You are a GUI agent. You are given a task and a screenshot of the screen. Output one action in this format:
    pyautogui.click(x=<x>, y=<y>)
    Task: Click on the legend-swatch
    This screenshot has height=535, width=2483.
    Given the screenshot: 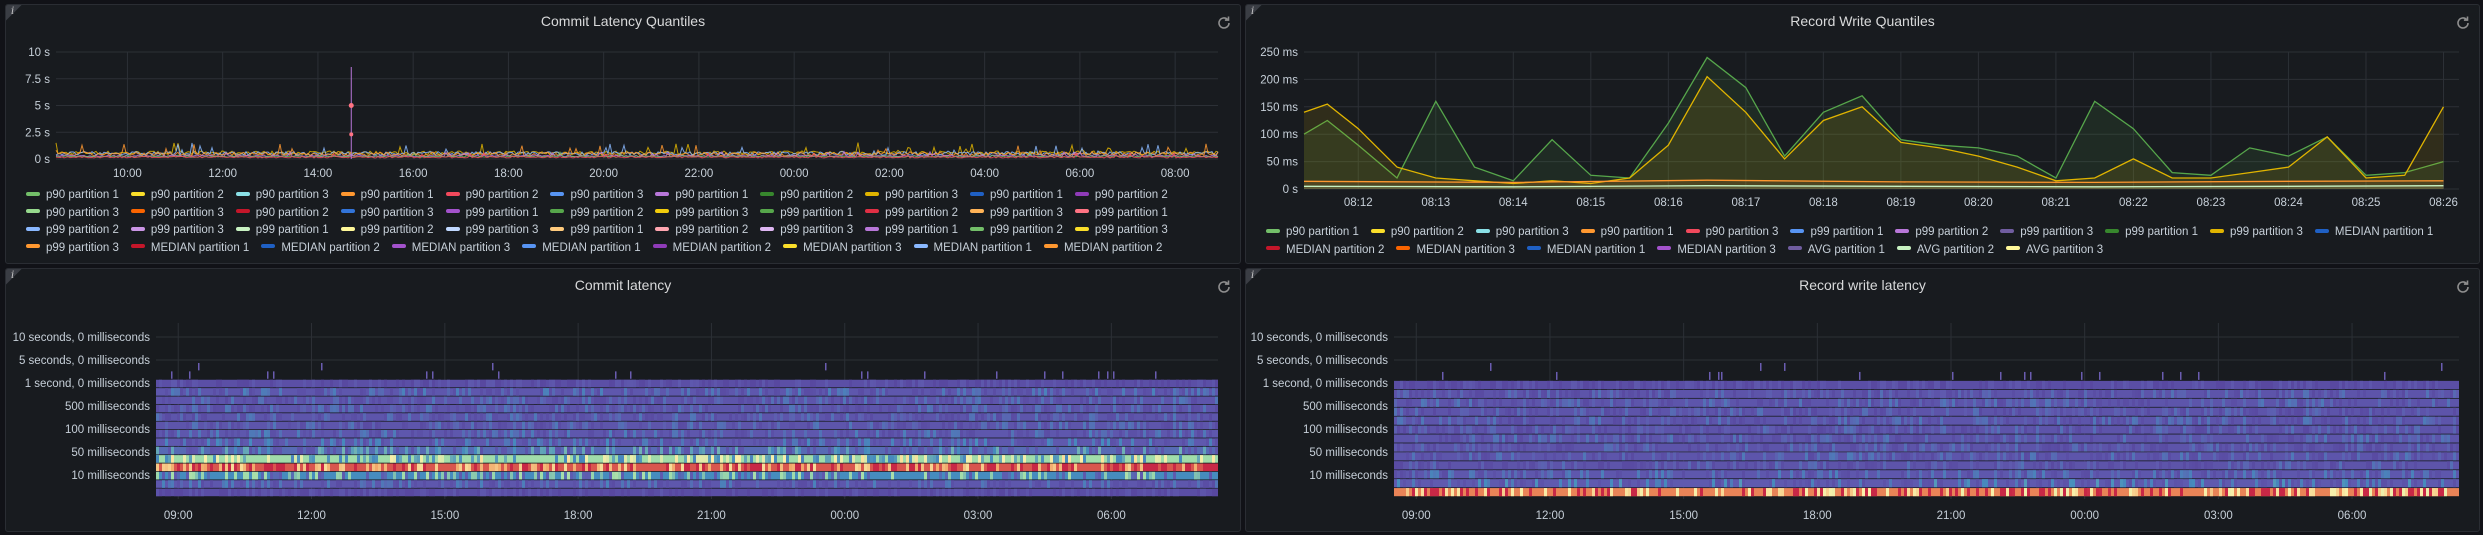 What is the action you would take?
    pyautogui.click(x=347, y=193)
    